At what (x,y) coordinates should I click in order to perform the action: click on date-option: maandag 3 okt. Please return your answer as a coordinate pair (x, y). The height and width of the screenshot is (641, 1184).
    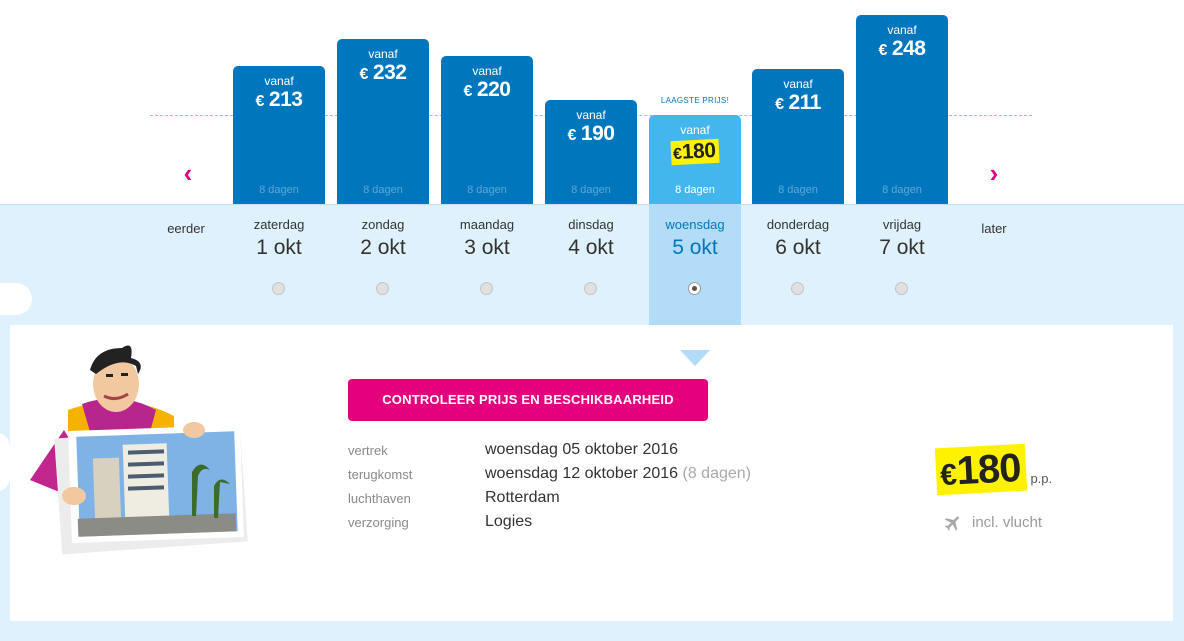
    Looking at the image, I should click on (487, 239).